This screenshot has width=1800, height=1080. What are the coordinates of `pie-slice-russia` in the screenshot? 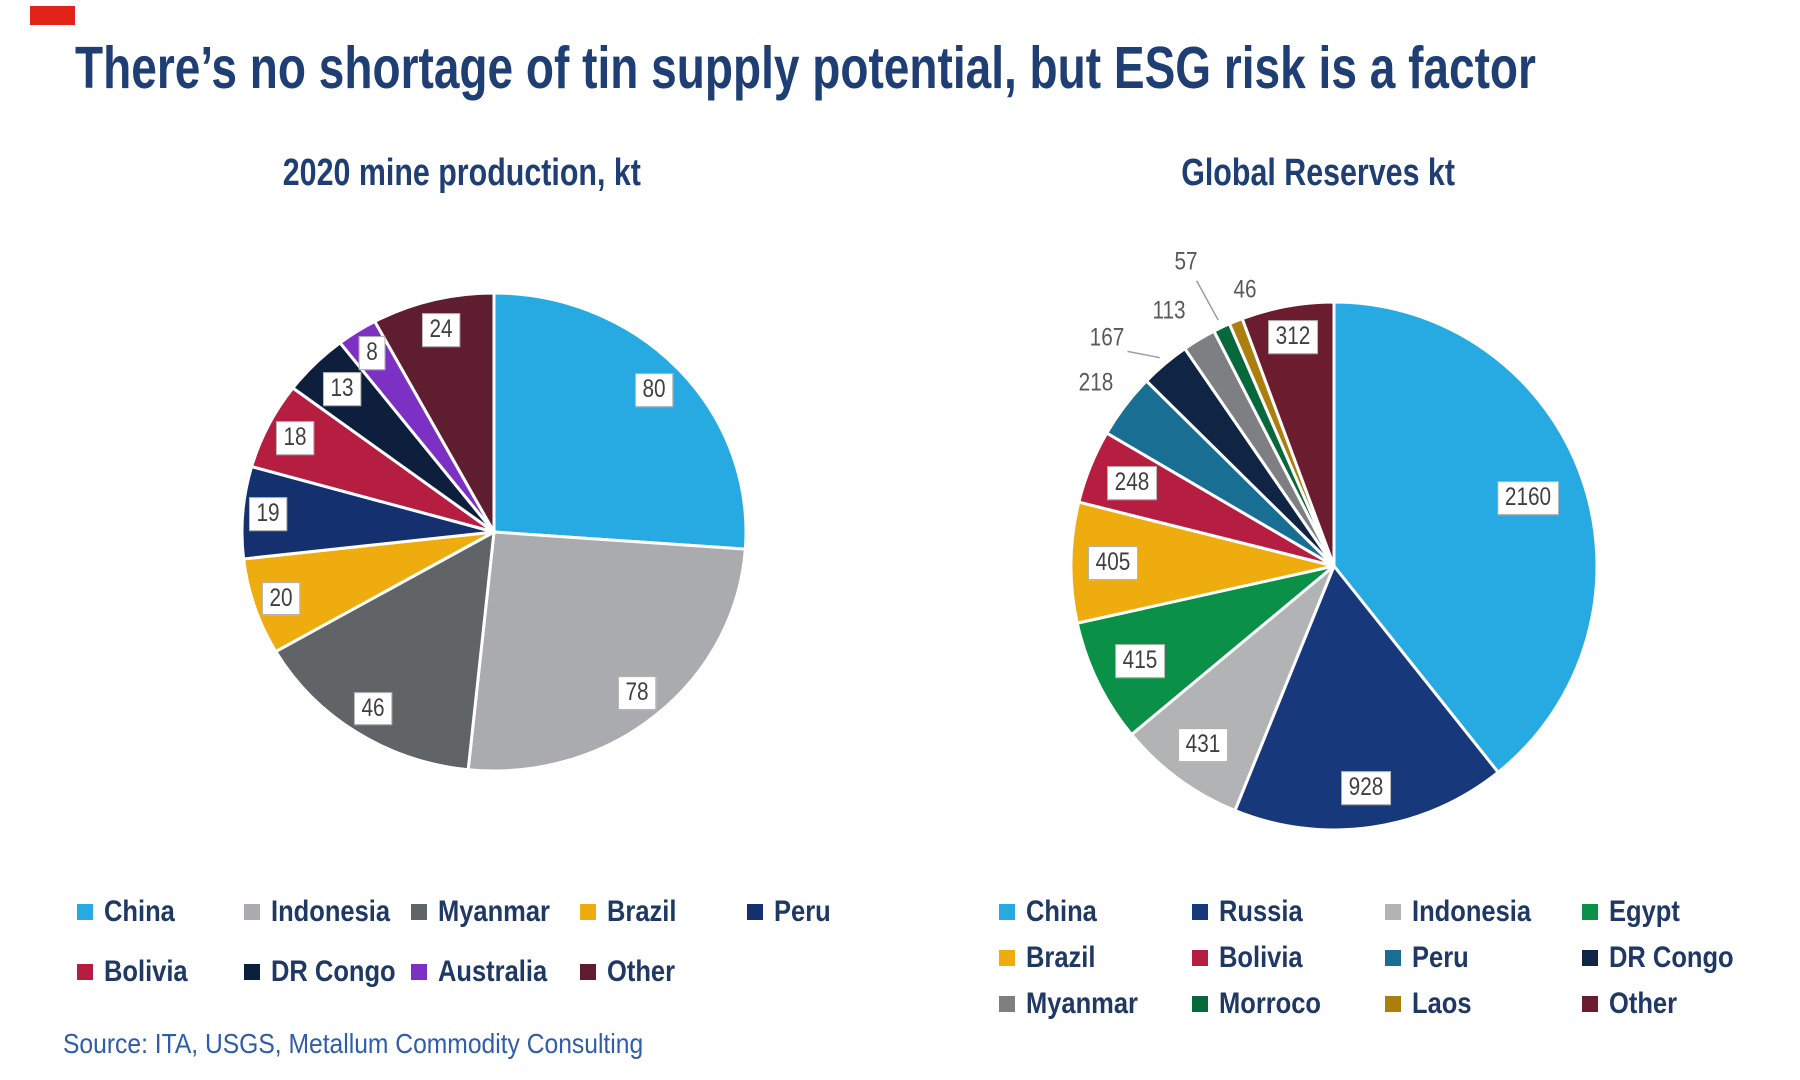 It's located at (1366, 698).